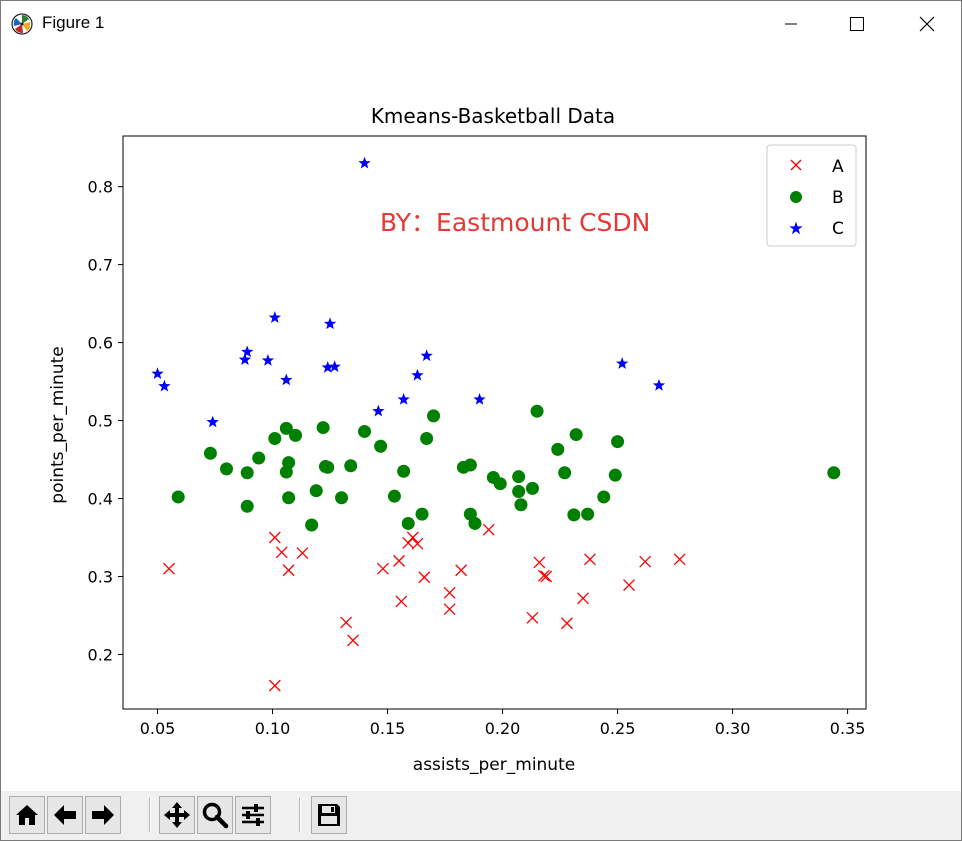  I want to click on close-icon, so click(927, 24).